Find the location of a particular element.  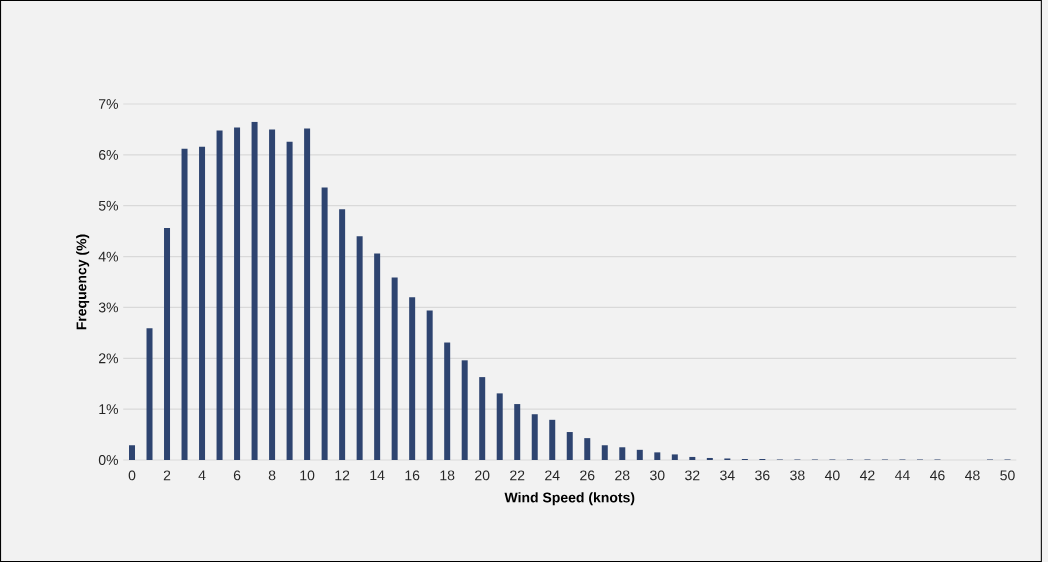

x-tick-label: 46 is located at coordinates (937, 475).